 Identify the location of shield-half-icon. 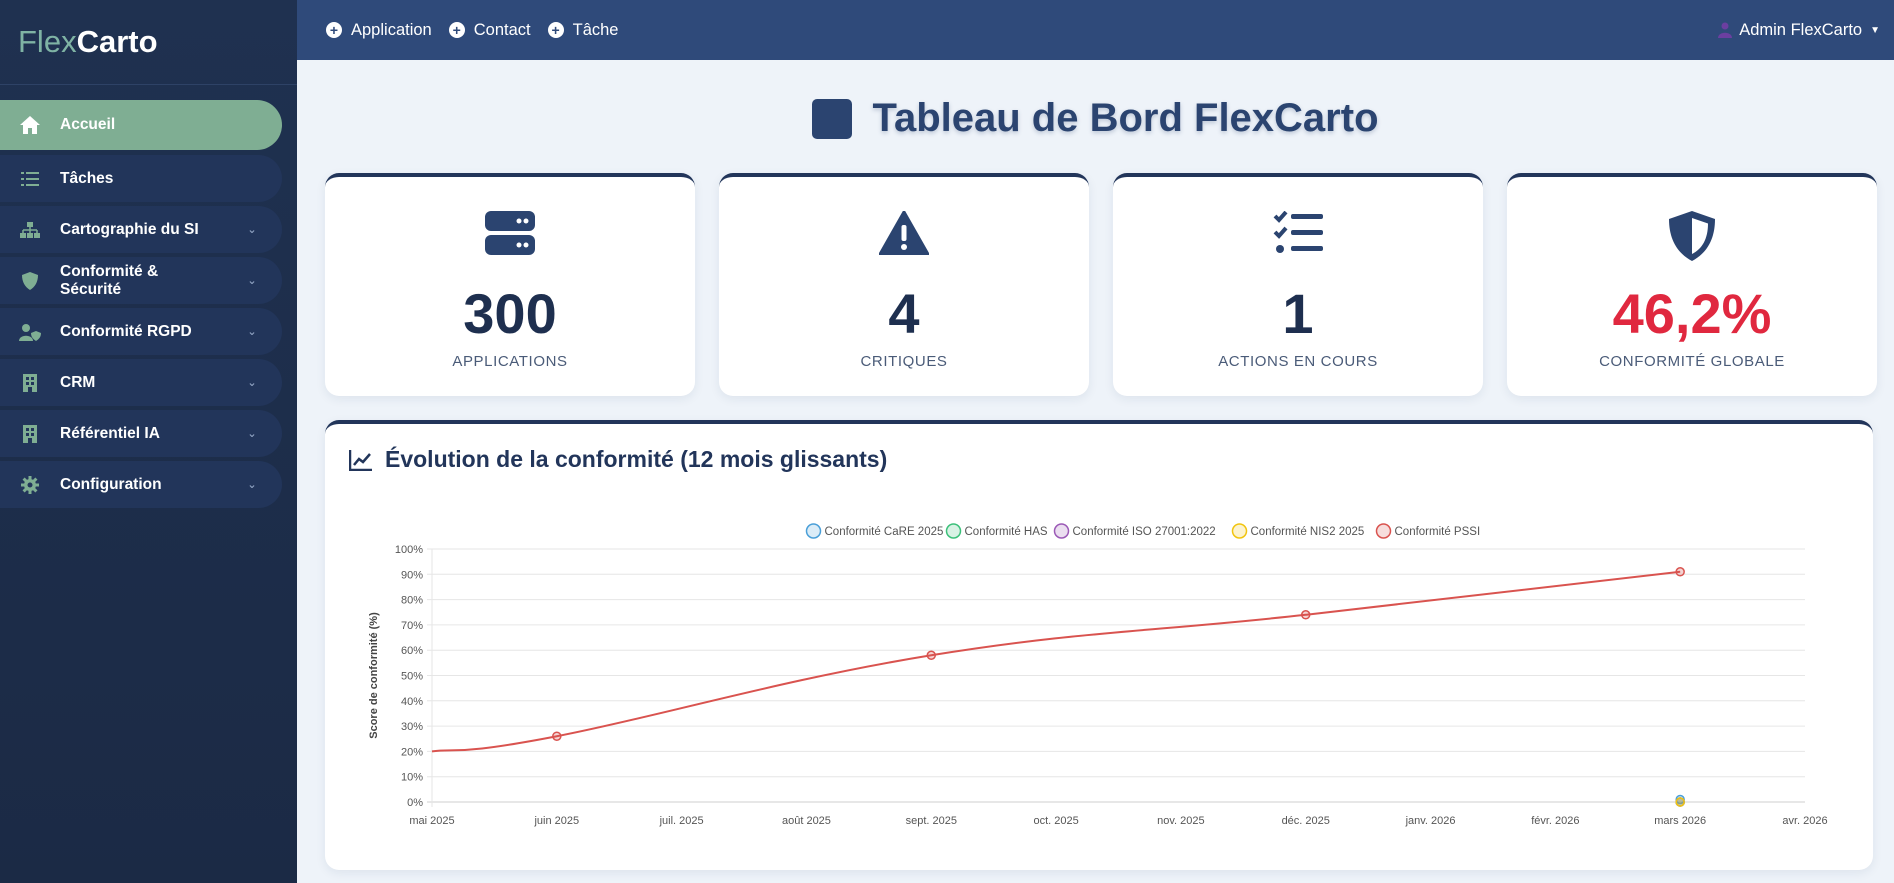
(1692, 236).